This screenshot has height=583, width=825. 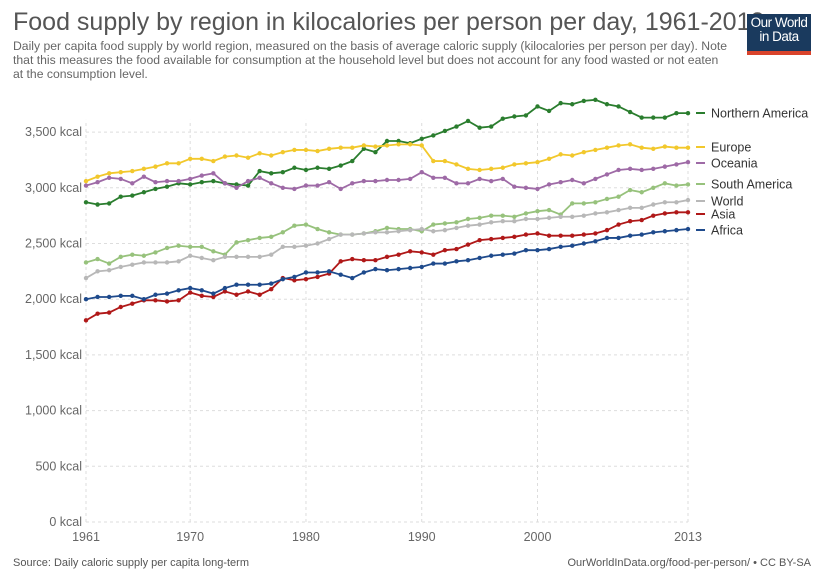 I want to click on x-tick-label: 1990, so click(x=422, y=537).